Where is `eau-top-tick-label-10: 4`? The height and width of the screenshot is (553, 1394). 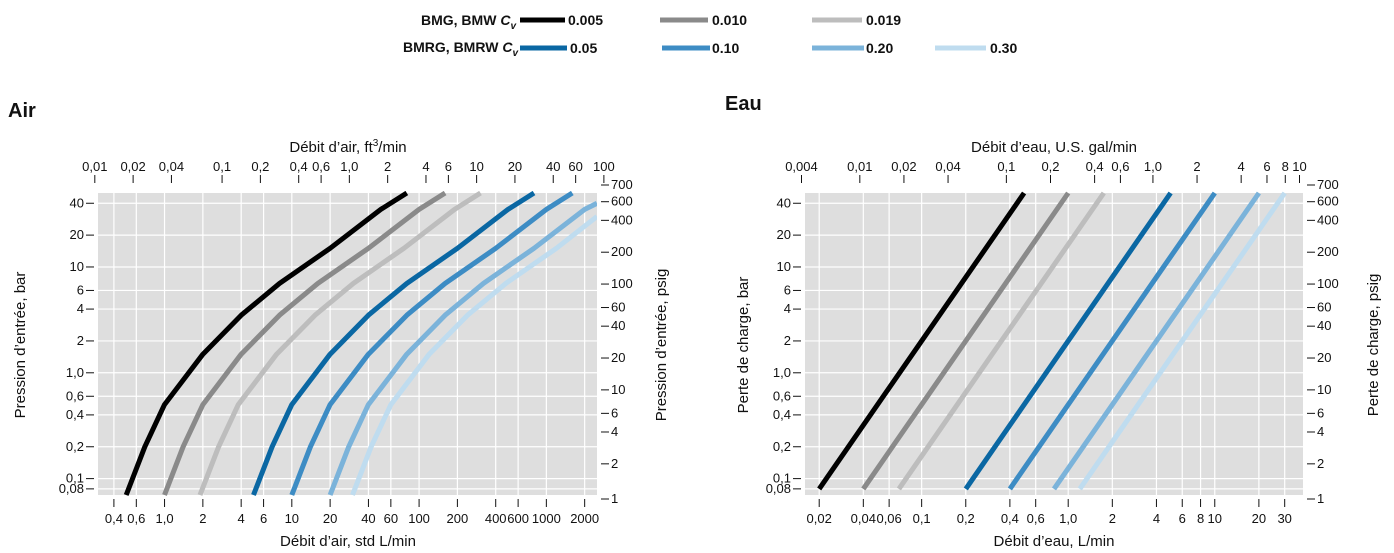 eau-top-tick-label-10: 4 is located at coordinates (1241, 166).